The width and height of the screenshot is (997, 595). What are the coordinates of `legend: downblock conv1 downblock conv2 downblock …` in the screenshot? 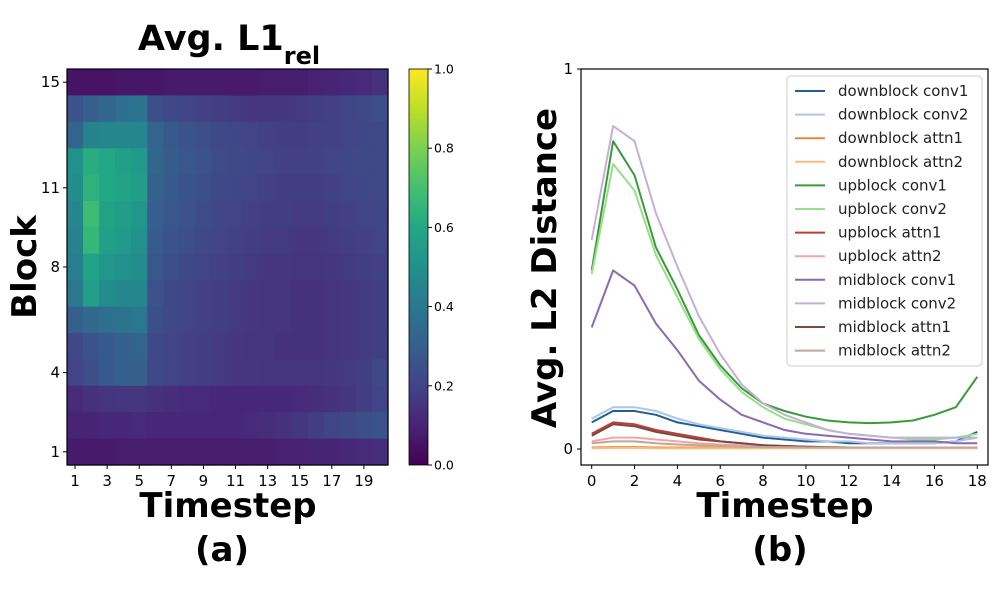 It's located at (884, 221).